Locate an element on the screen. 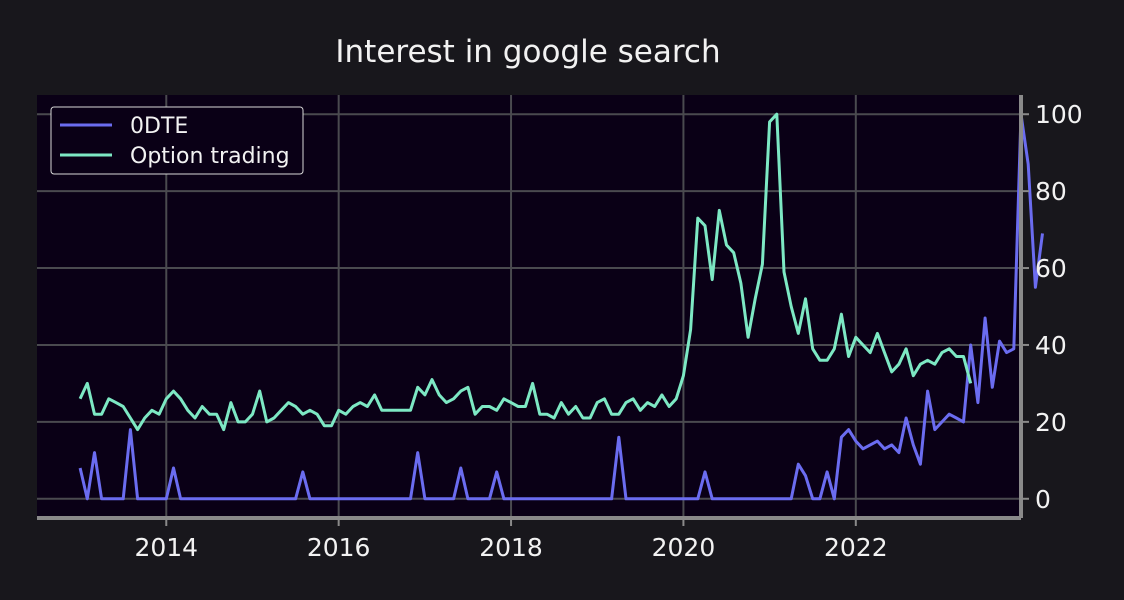 The height and width of the screenshot is (600, 1124). y-tick-label-80: 80 is located at coordinates (1051, 191).